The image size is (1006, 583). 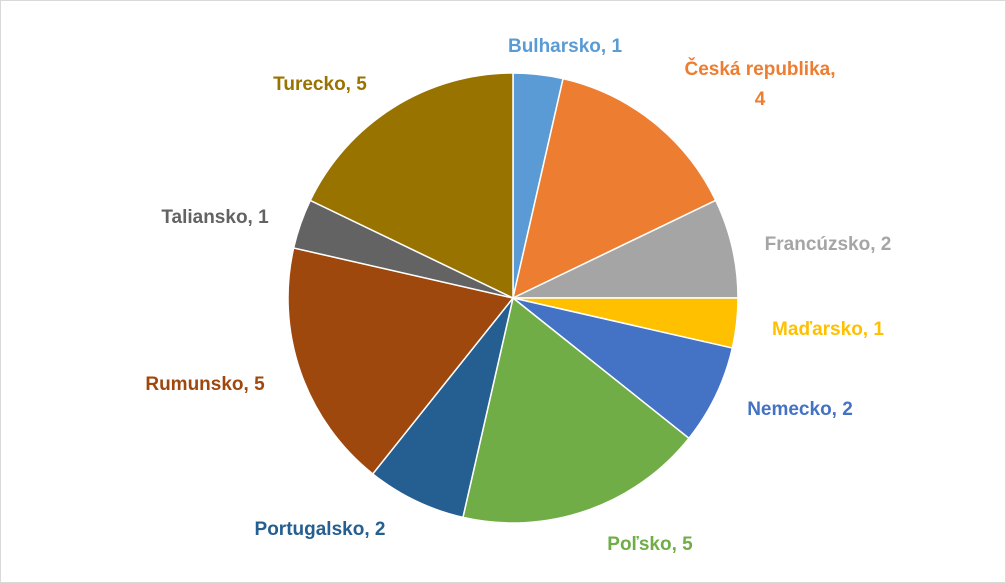 I want to click on data-label: Bulharsko, 1, so click(x=565, y=46).